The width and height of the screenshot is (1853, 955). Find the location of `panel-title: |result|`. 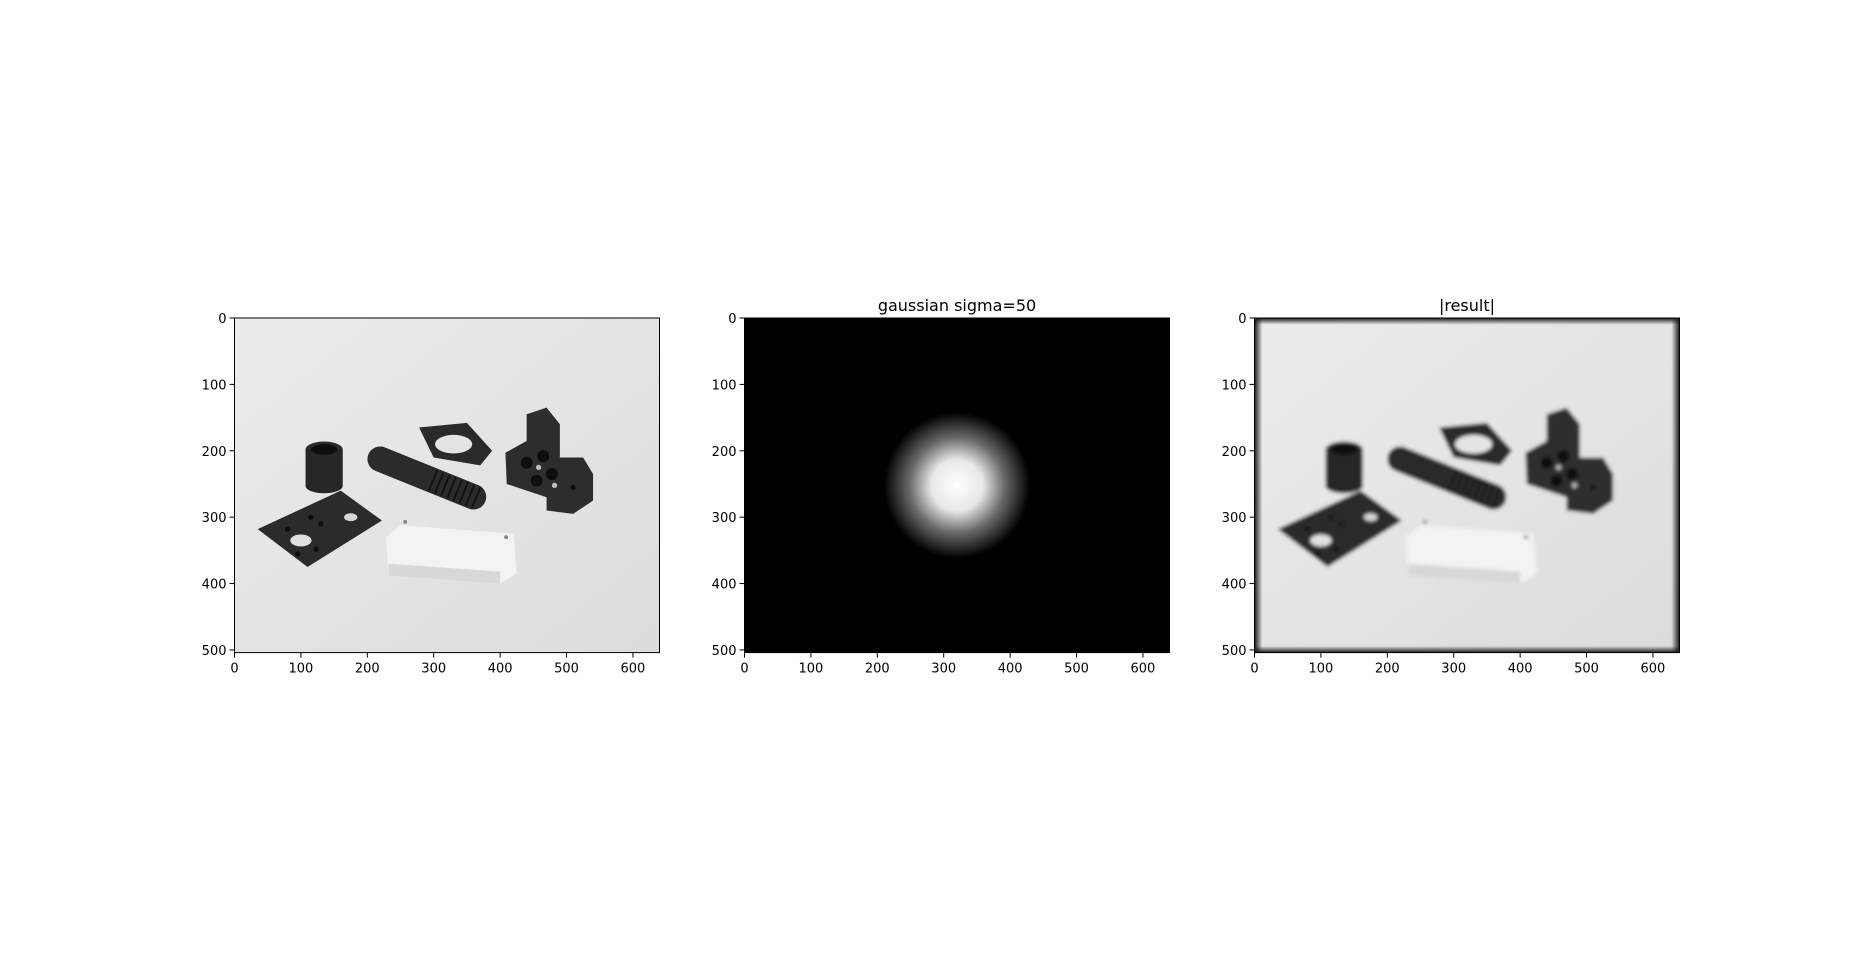

panel-title: |result| is located at coordinates (1467, 305).